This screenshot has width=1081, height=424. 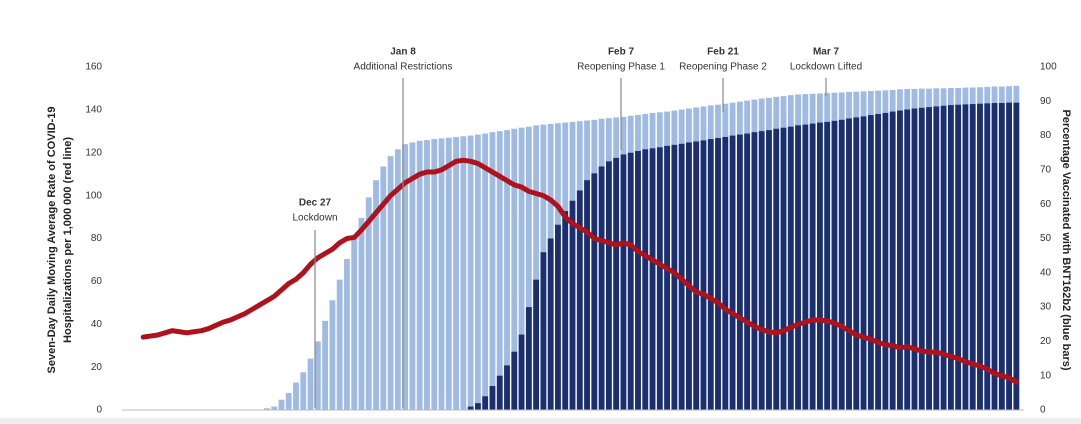 I want to click on y-tick-label: 140, so click(x=93, y=110).